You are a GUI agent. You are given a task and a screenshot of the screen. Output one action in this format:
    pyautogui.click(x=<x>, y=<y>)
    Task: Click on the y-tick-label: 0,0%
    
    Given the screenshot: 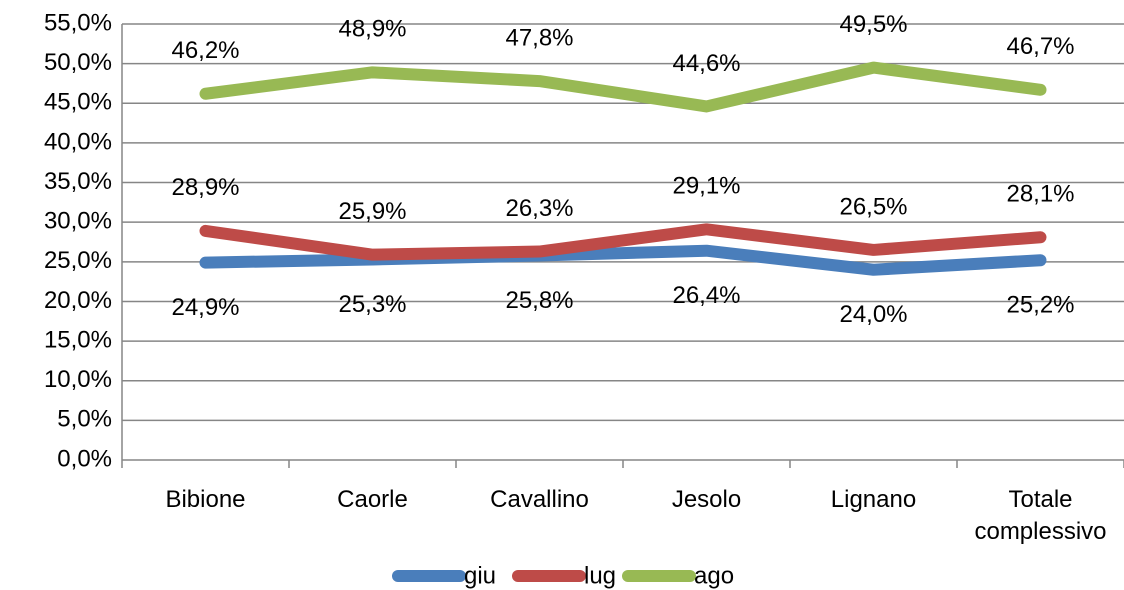 What is the action you would take?
    pyautogui.click(x=84, y=458)
    